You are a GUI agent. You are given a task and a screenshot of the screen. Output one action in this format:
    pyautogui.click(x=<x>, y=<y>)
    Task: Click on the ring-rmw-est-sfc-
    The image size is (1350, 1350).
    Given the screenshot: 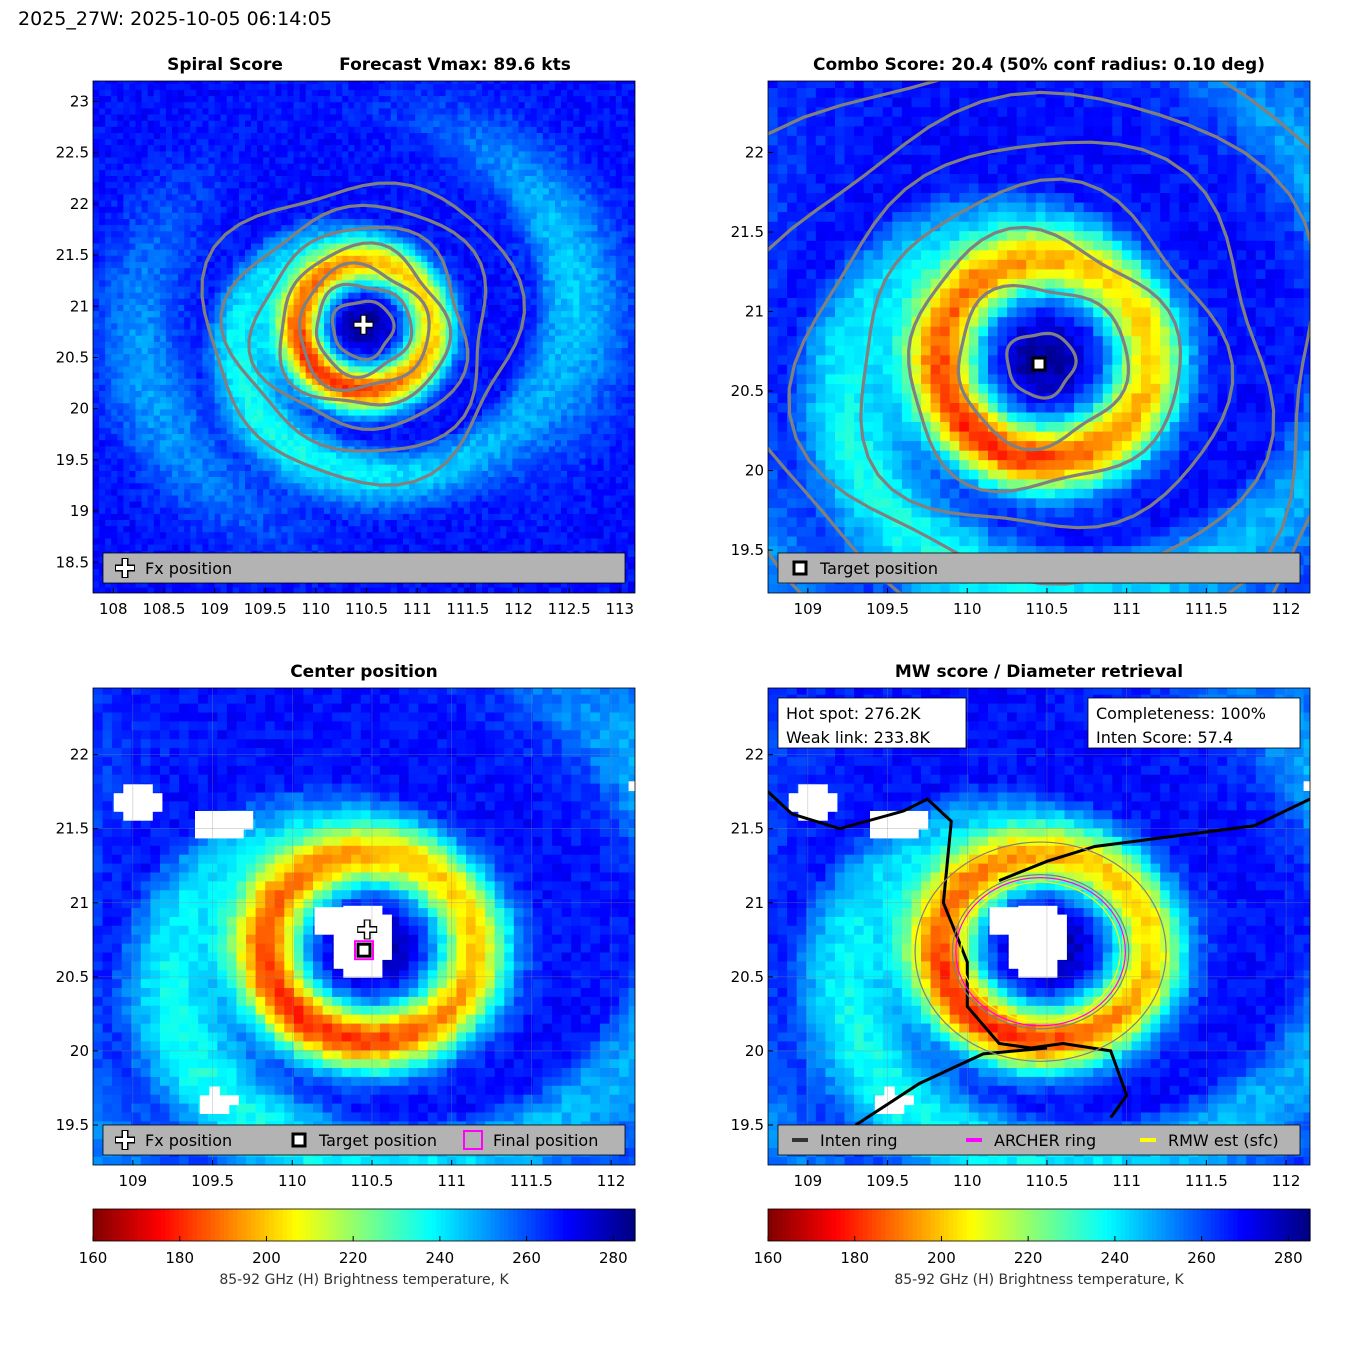 What is the action you would take?
    pyautogui.click(x=1040, y=951)
    